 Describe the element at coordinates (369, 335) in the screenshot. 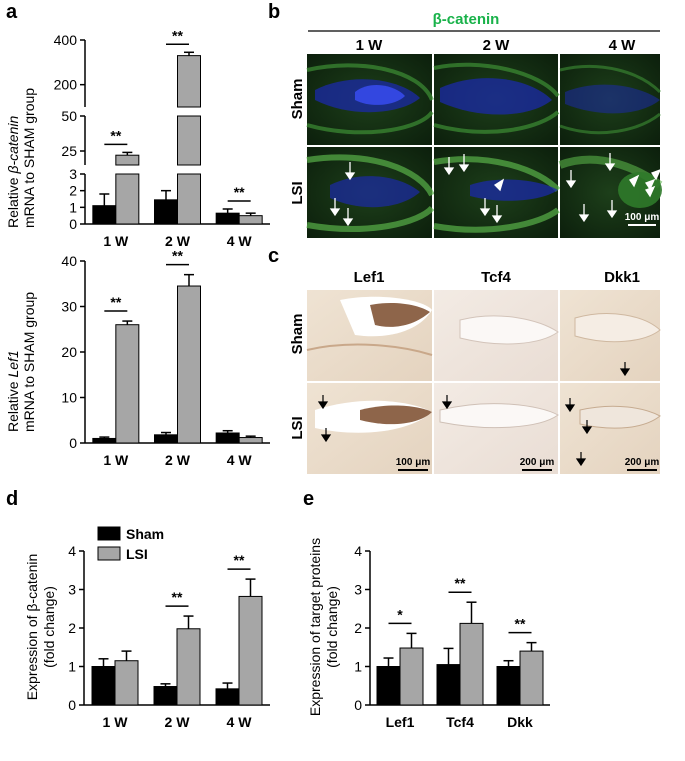

I see `ihc-tile-sham-lef1` at that location.